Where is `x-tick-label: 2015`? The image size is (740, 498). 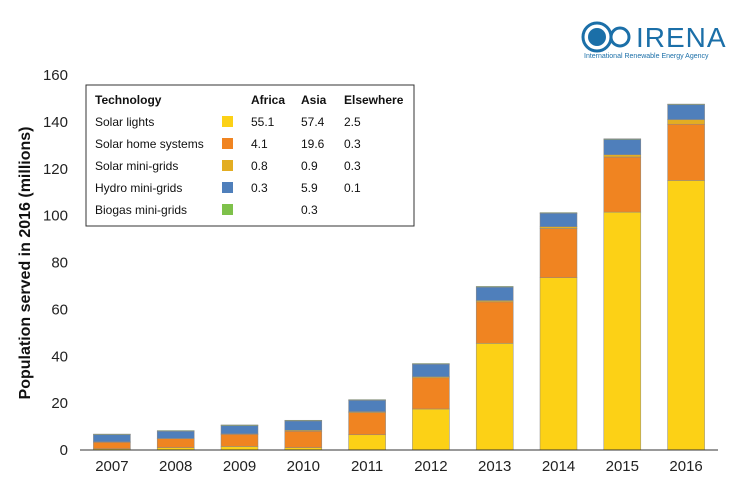
x-tick-label: 2015 is located at coordinates (622, 466).